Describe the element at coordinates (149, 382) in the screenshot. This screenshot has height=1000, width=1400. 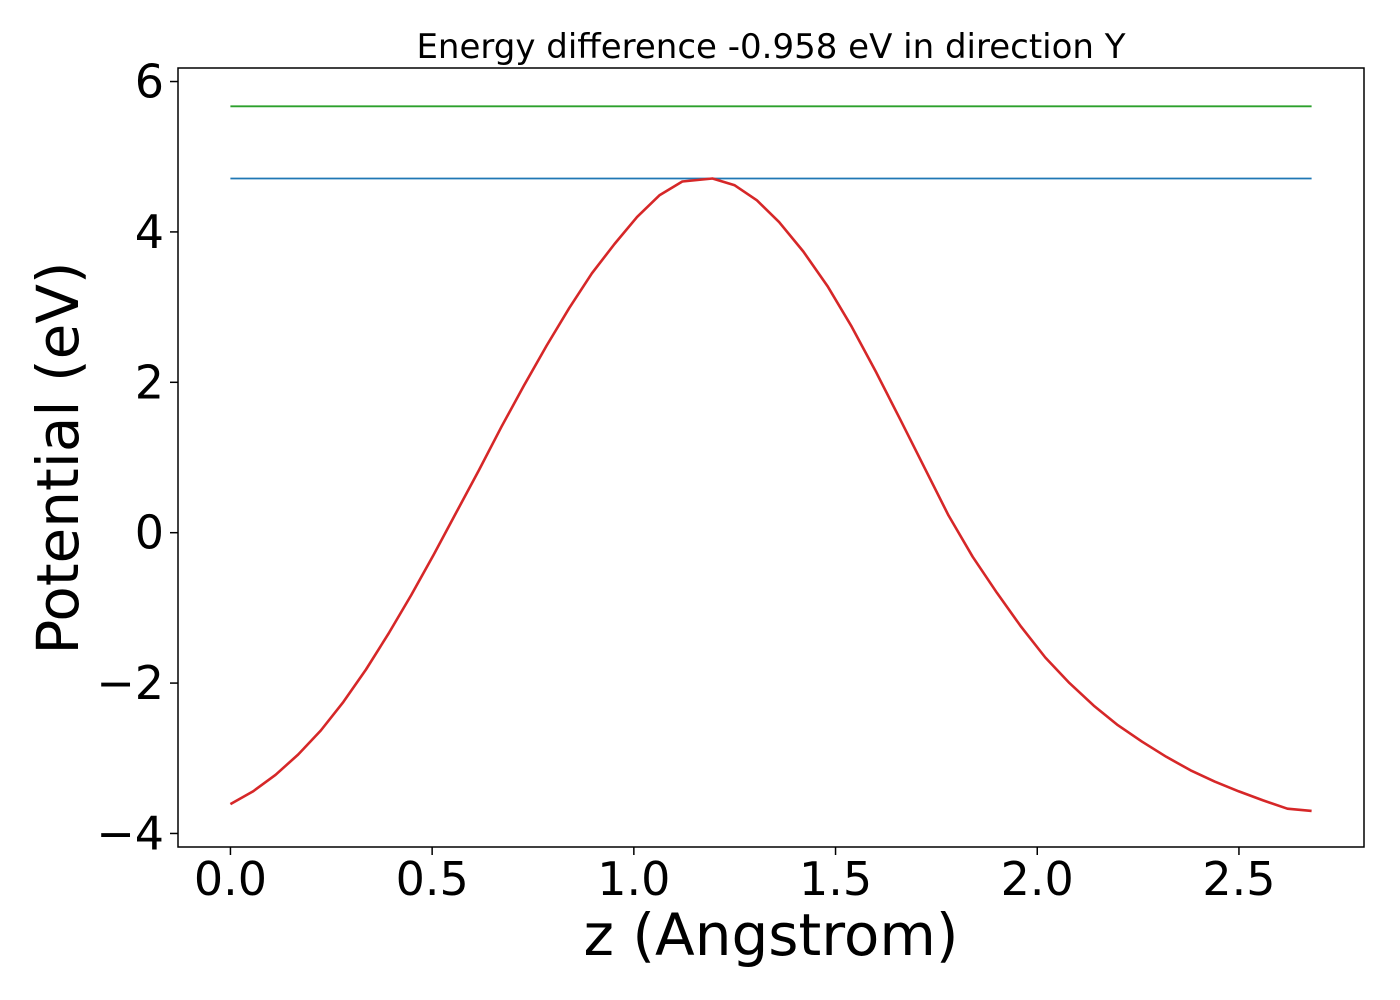
I see `y-tick-label: 2` at that location.